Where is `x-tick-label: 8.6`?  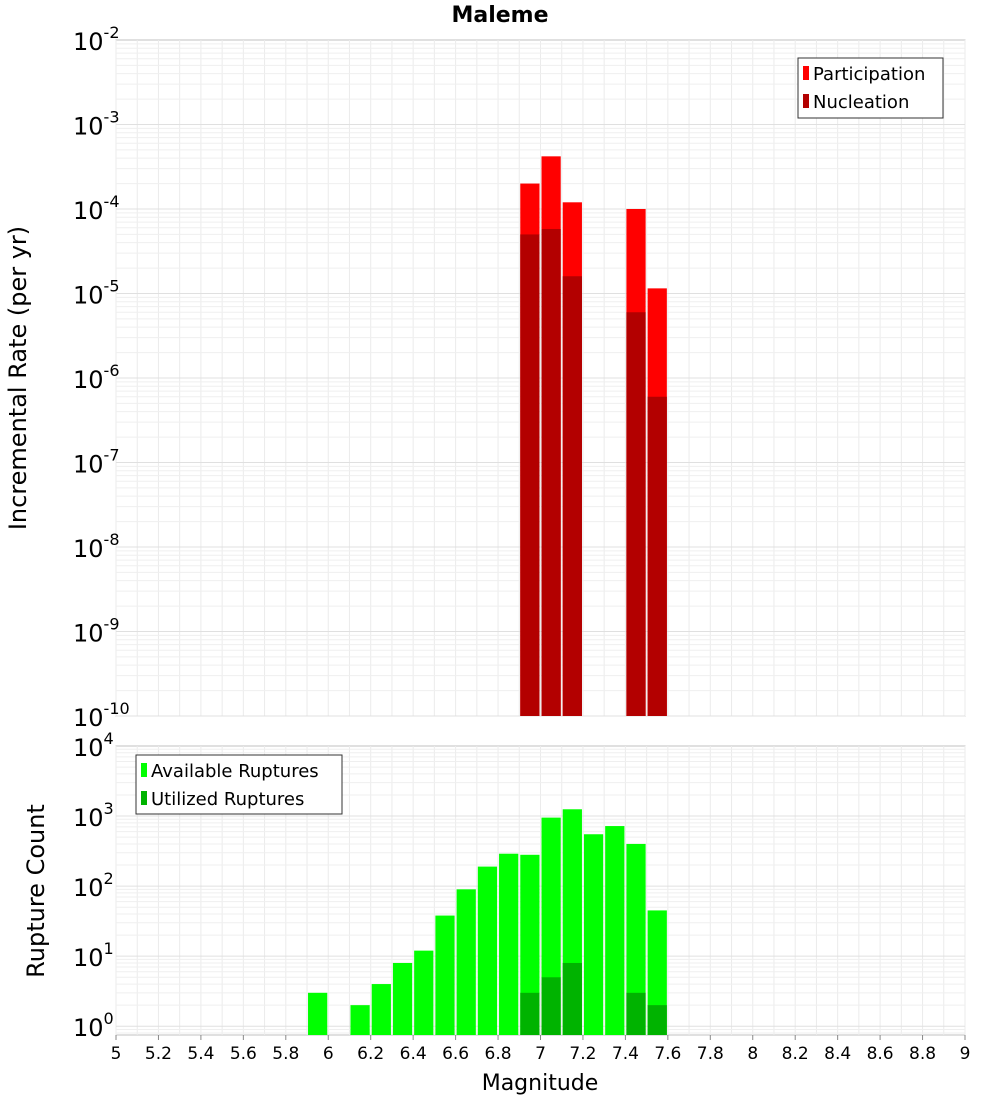 x-tick-label: 8.6 is located at coordinates (880, 1054).